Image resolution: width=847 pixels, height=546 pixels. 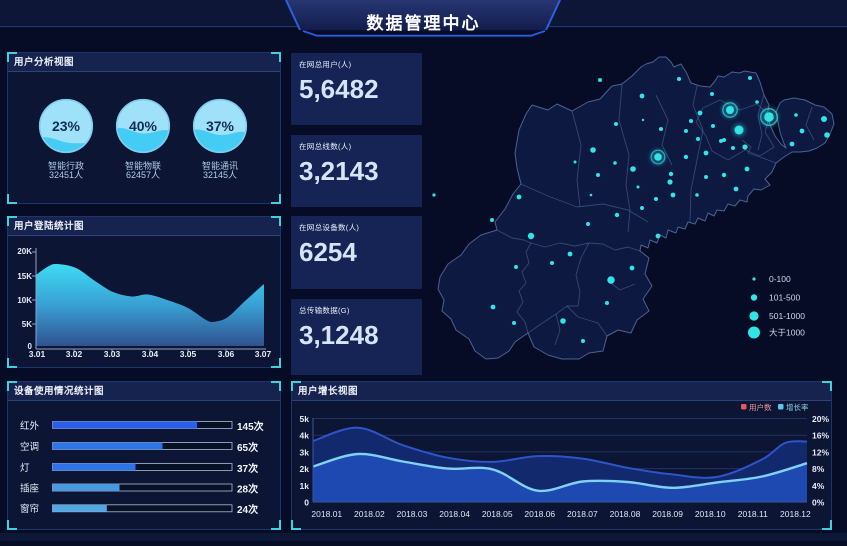 What do you see at coordinates (818, 486) in the screenshot?
I see `svg-text: 4%` at bounding box center [818, 486].